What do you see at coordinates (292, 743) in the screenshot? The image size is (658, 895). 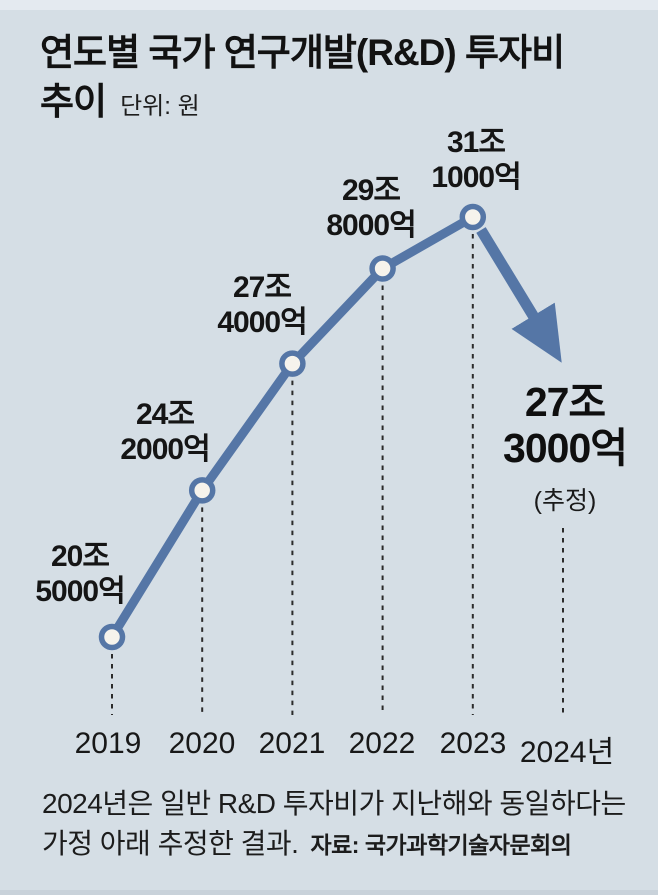 I see `x-tick-2021: 2021` at bounding box center [292, 743].